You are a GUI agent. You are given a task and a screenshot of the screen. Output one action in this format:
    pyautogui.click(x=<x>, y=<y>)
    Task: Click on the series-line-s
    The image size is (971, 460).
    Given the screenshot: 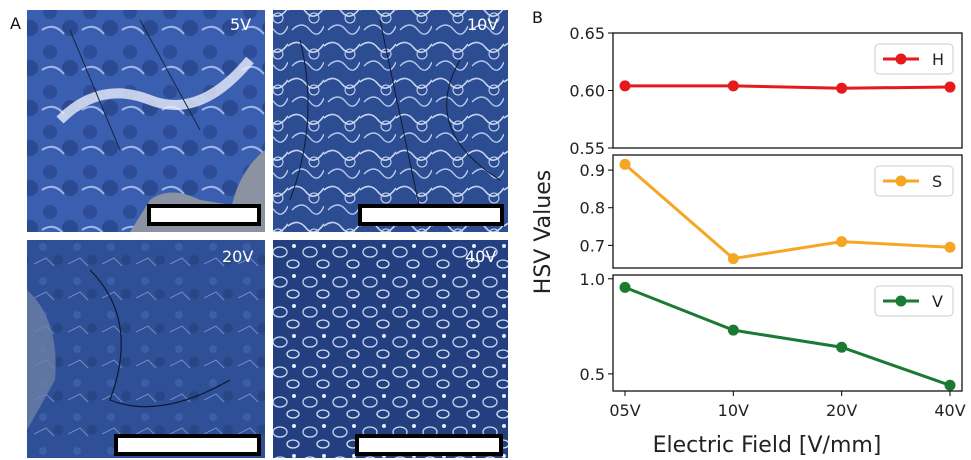 What is the action you would take?
    pyautogui.click(x=787, y=212)
    